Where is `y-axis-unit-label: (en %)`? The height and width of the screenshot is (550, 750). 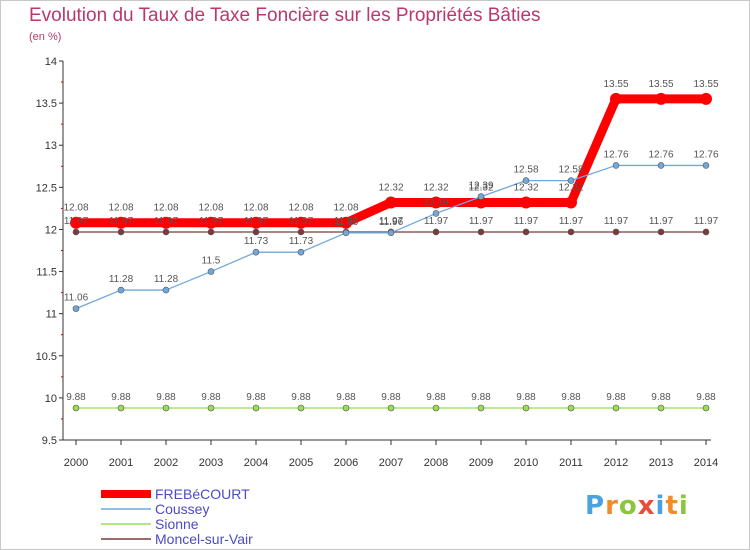 y-axis-unit-label: (en %) is located at coordinates (45, 37).